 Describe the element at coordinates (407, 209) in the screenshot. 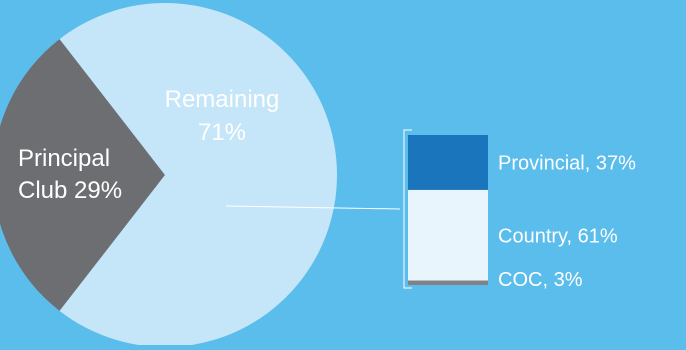

I see `bar-bracket` at that location.